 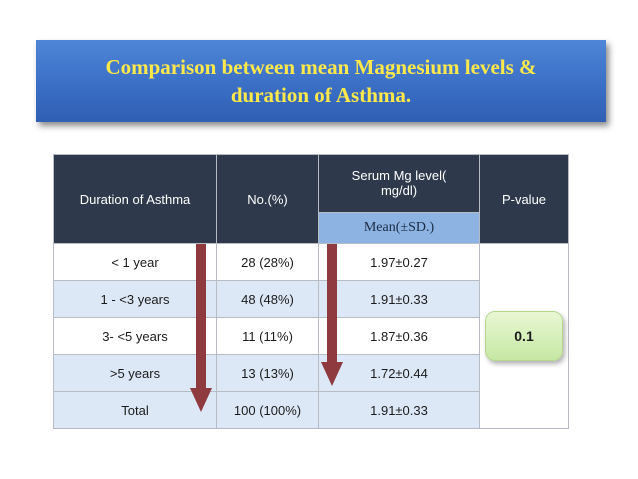 I want to click on table-row: 1 - <3 years 48 (48%) 1.91±0.33, so click(x=311, y=299).